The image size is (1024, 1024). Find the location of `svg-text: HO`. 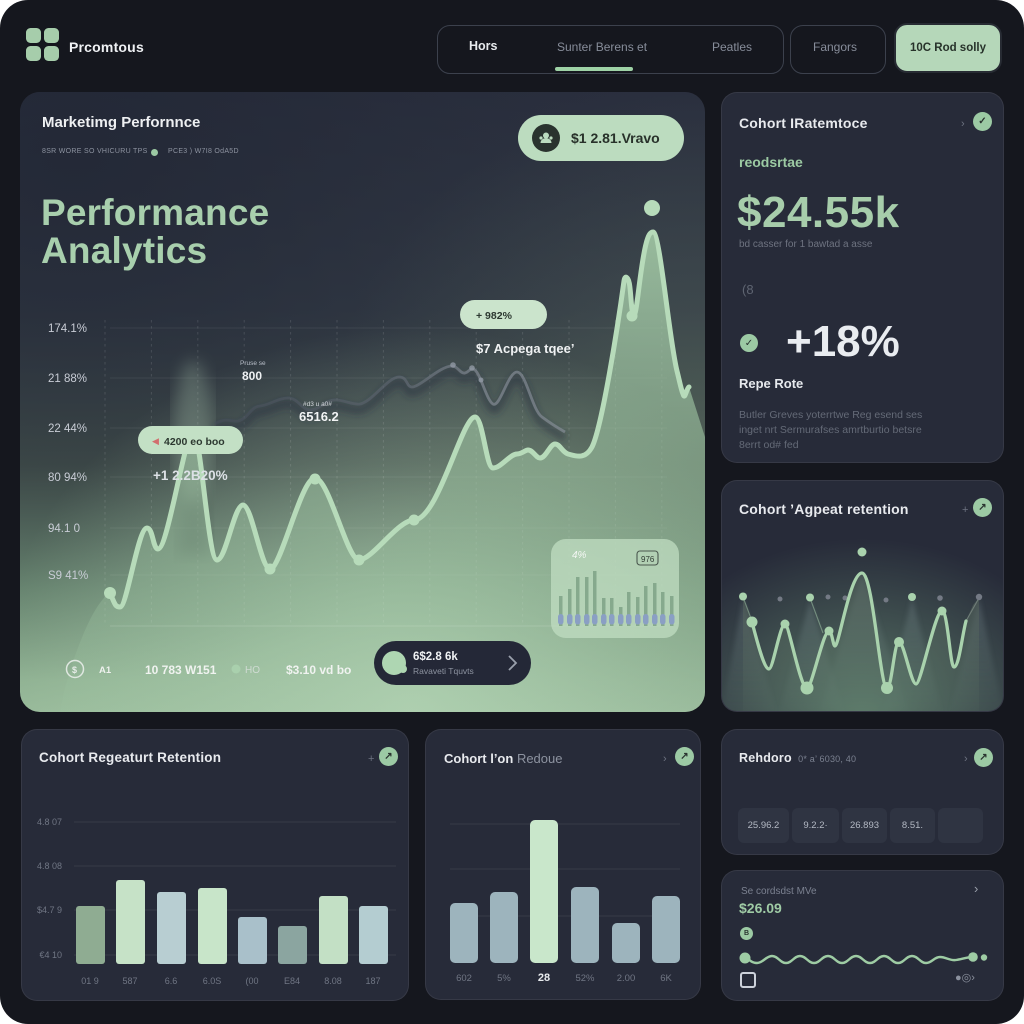

svg-text: HO is located at coordinates (252, 670).